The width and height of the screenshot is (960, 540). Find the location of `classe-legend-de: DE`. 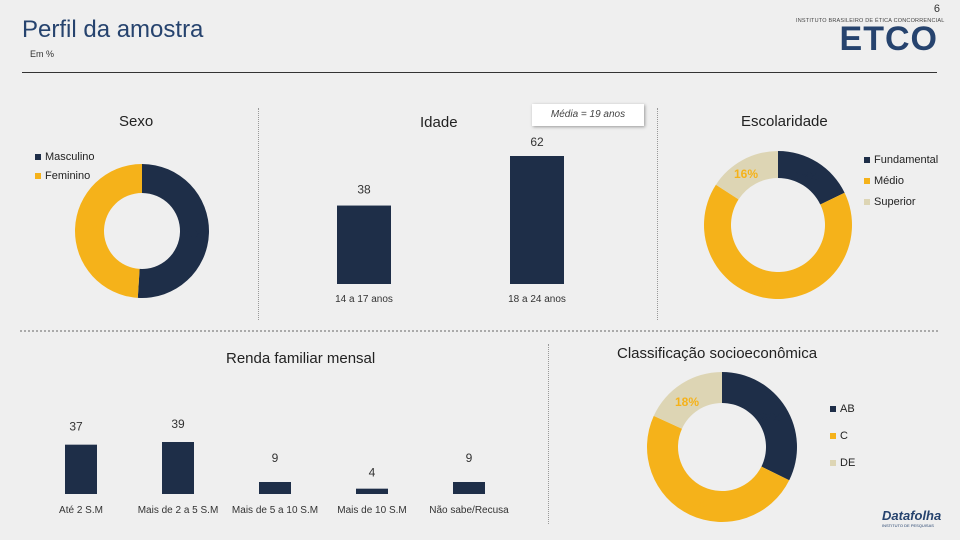

classe-legend-de: DE is located at coordinates (842, 463).